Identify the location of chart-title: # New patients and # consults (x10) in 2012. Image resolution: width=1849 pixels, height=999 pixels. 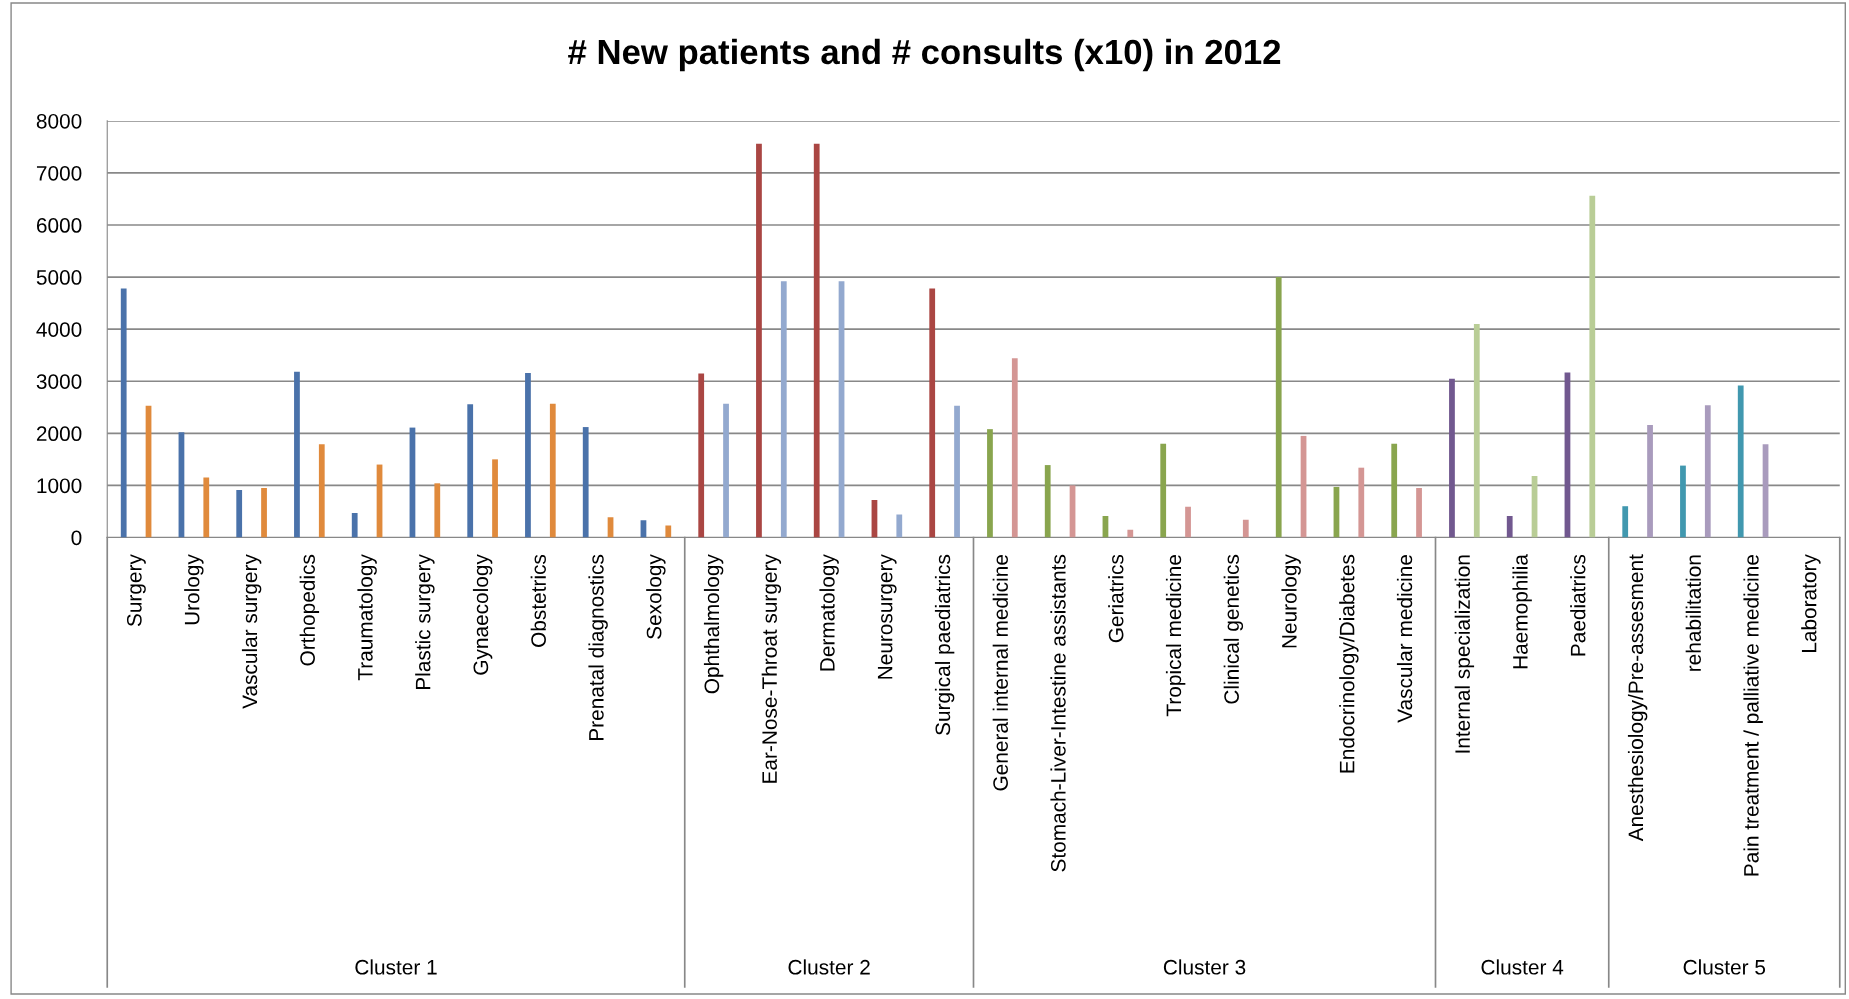
(924, 55).